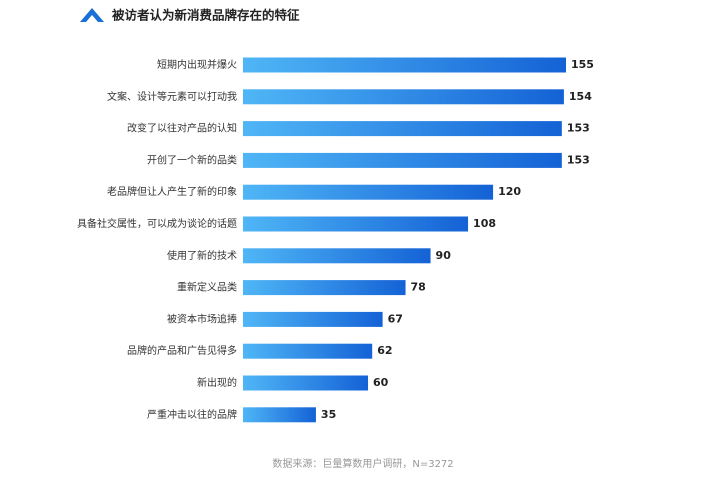 The height and width of the screenshot is (477, 726). What do you see at coordinates (484, 223) in the screenshot?
I see `value-label: 108` at bounding box center [484, 223].